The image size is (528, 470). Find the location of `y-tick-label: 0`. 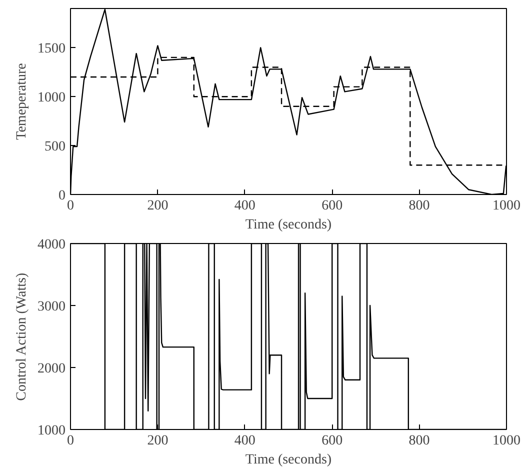

y-tick-label: 0 is located at coordinates (62, 196).